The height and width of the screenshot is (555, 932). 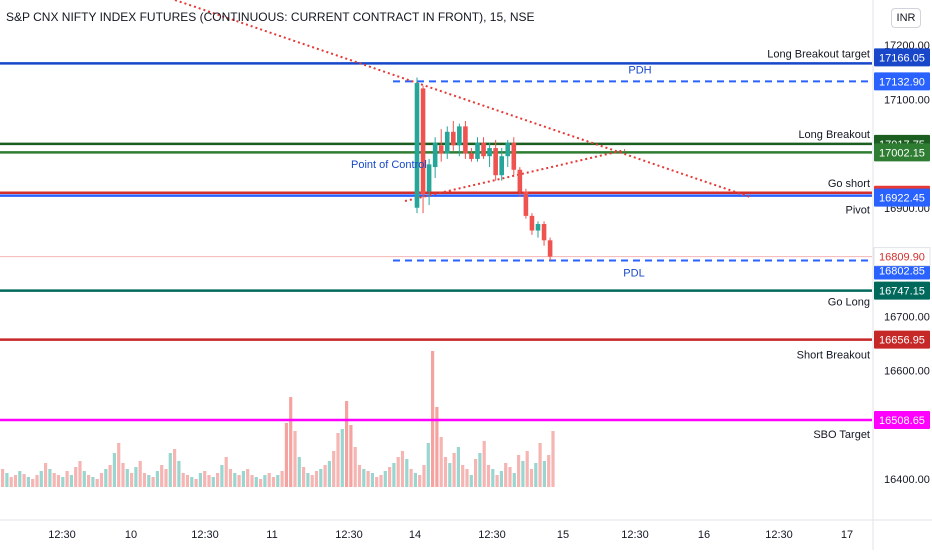 I want to click on price-tag-label: 17132.90, so click(x=902, y=82).